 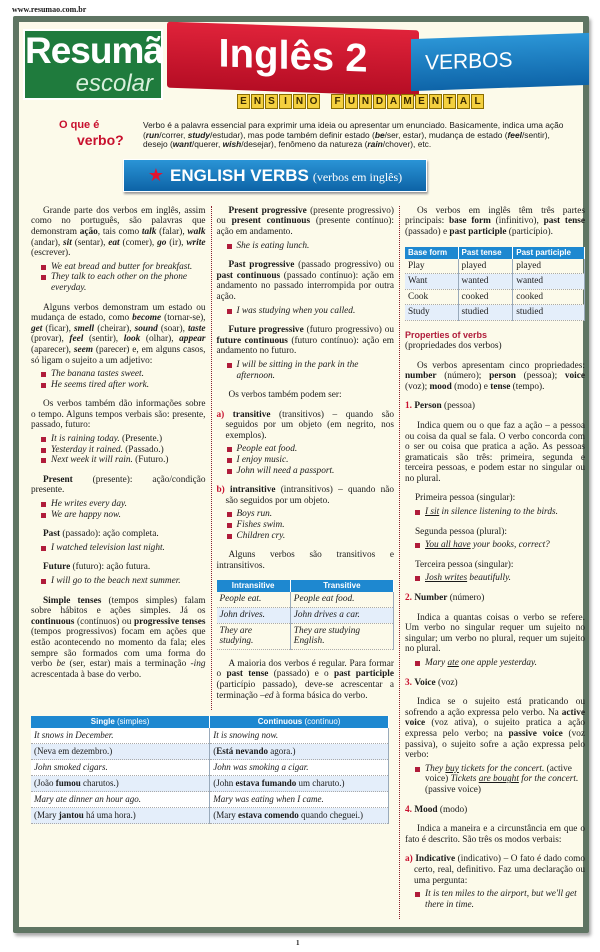 I want to click on text-run: estava comendo, so click(x=268, y=815).